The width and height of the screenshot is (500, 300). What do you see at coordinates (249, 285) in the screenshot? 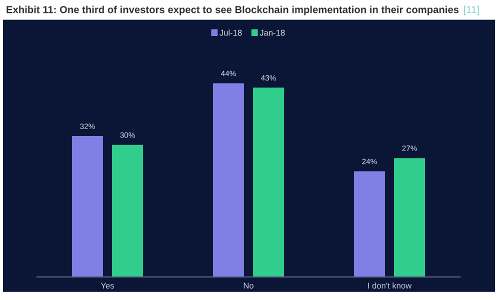
I see `x-tick-label: No` at bounding box center [249, 285].